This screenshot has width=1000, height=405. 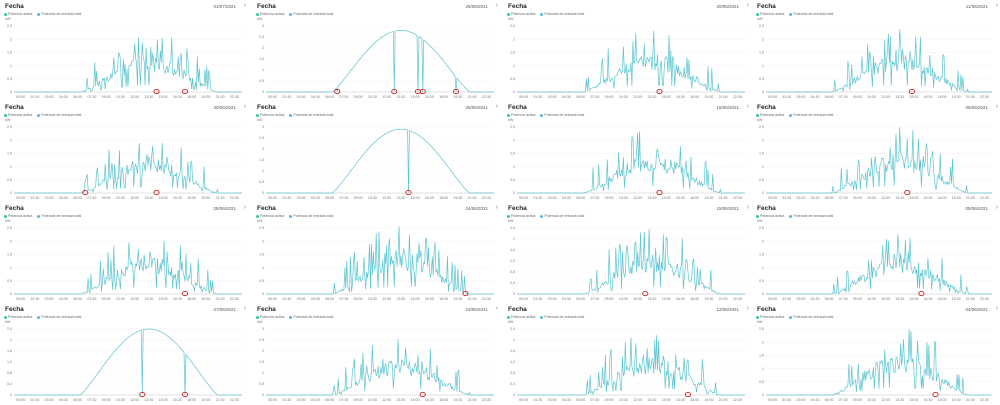 What do you see at coordinates (224, 309) in the screenshot?
I see `panel-date: 27/06/2021` at bounding box center [224, 309].